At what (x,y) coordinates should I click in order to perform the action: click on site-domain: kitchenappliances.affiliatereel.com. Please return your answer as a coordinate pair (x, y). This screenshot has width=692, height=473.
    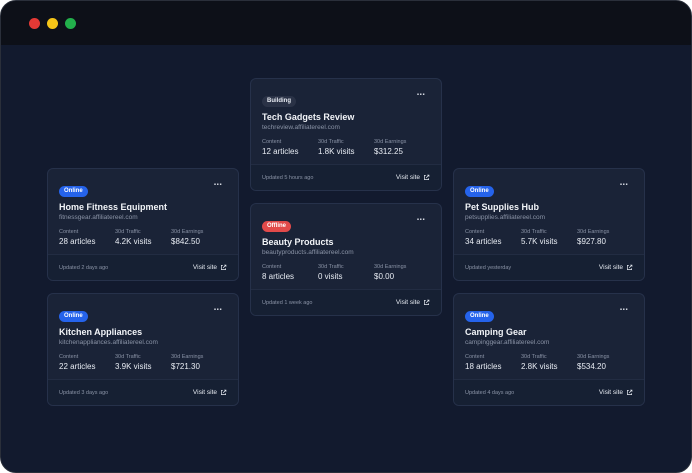
    Looking at the image, I should click on (108, 342).